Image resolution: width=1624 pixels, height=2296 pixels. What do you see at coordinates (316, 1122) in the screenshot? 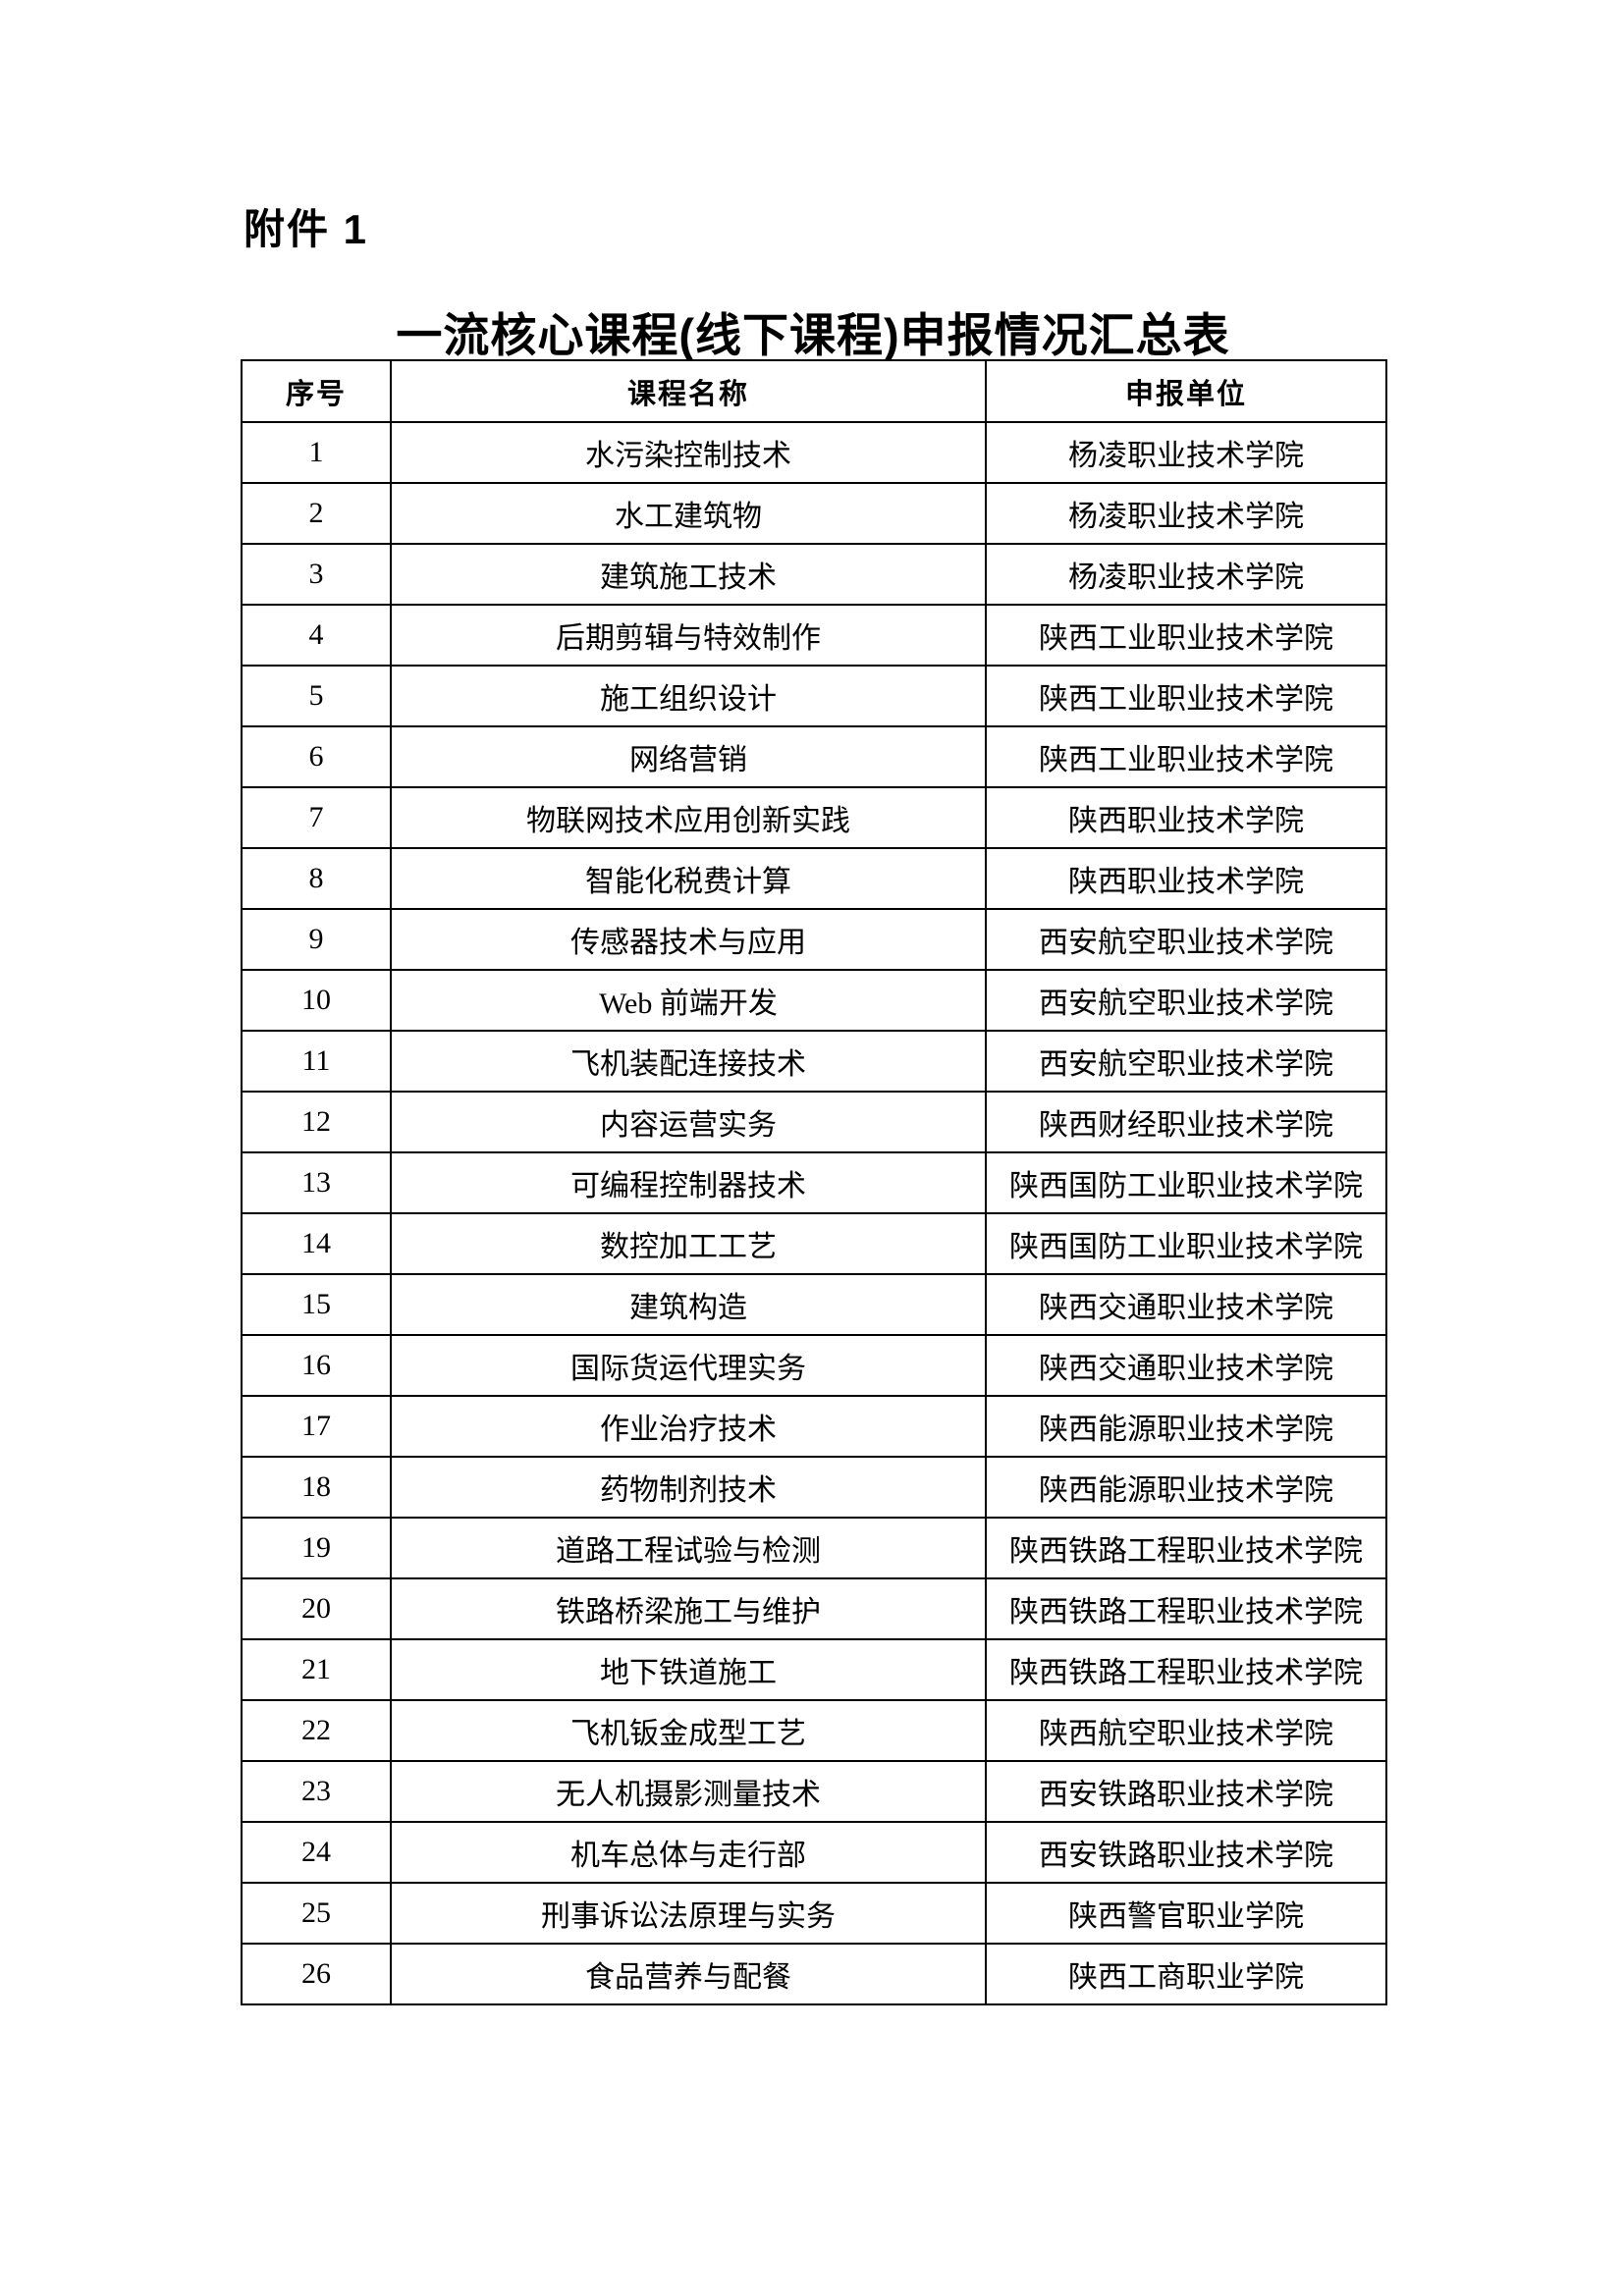
I see `row-index-cell: 12` at bounding box center [316, 1122].